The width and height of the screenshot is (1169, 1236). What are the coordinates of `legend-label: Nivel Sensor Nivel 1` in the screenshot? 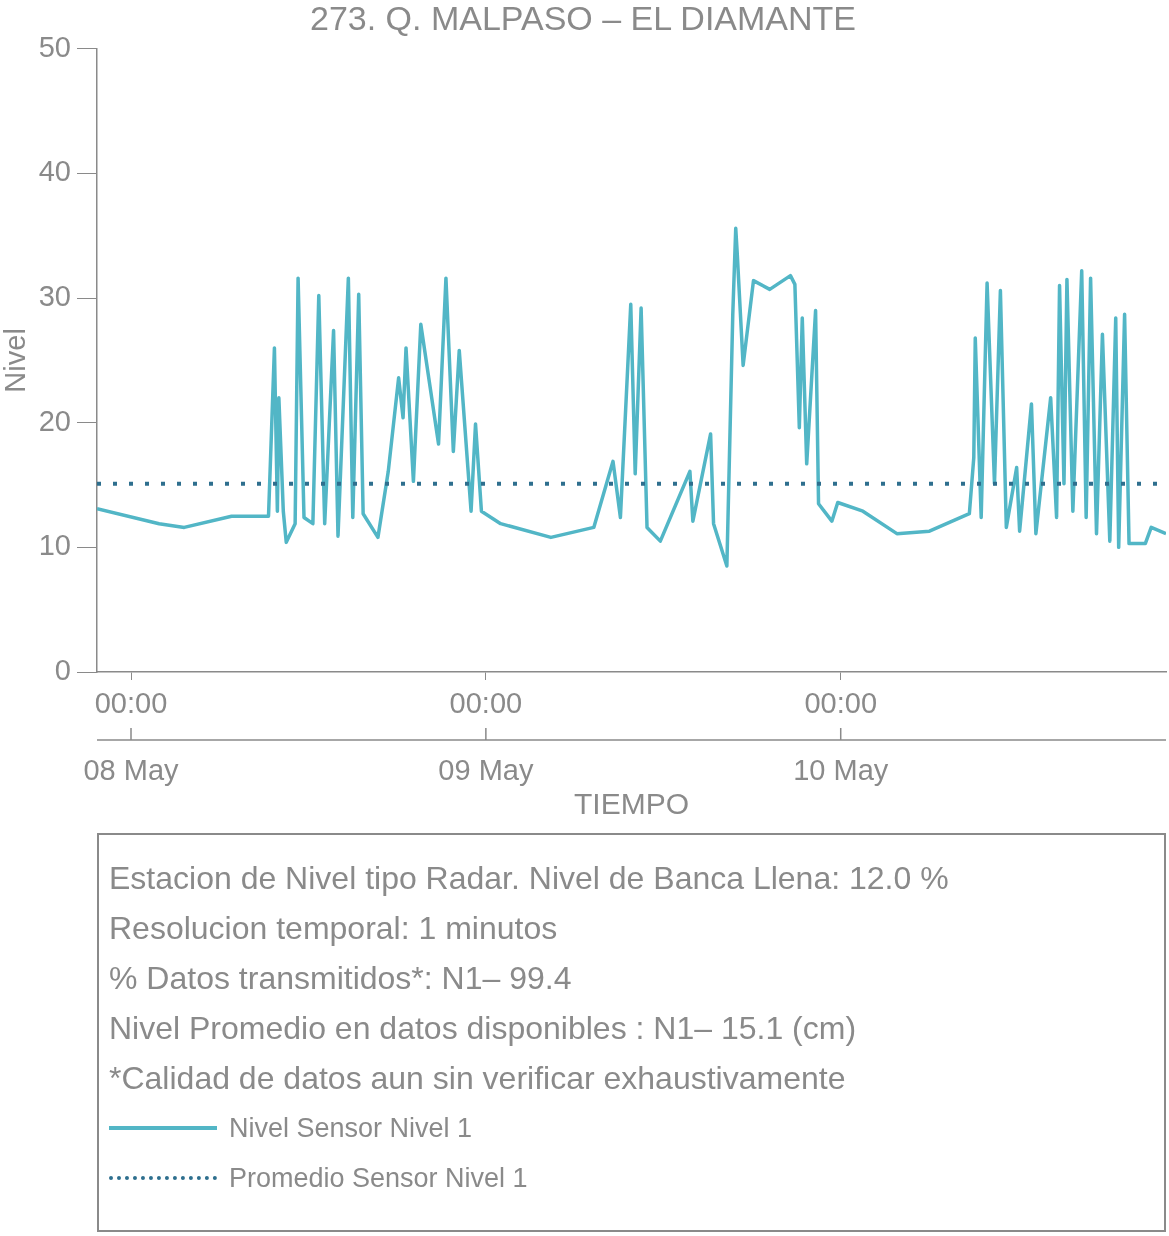 It's located at (351, 1128).